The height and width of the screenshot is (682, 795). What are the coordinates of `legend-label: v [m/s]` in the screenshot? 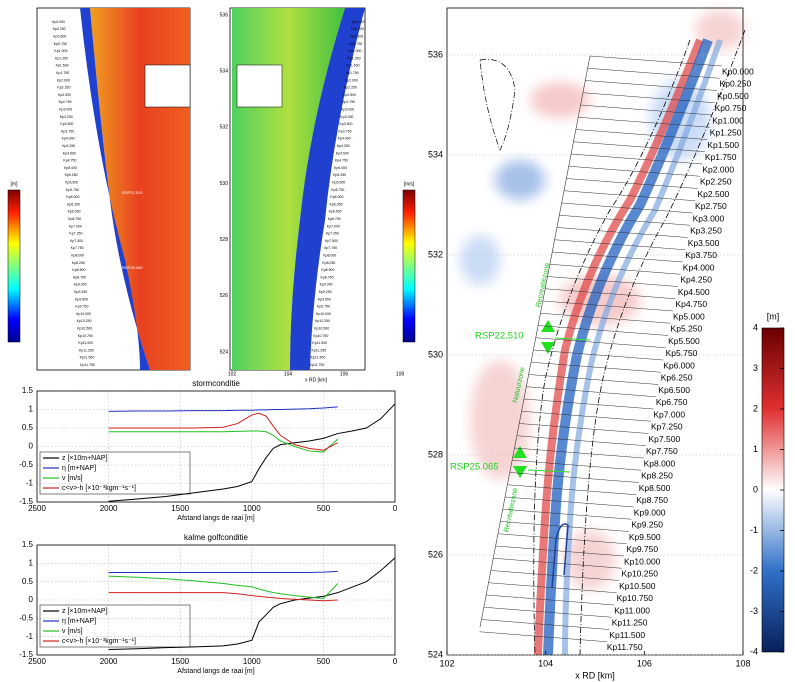 It's located at (72, 631).